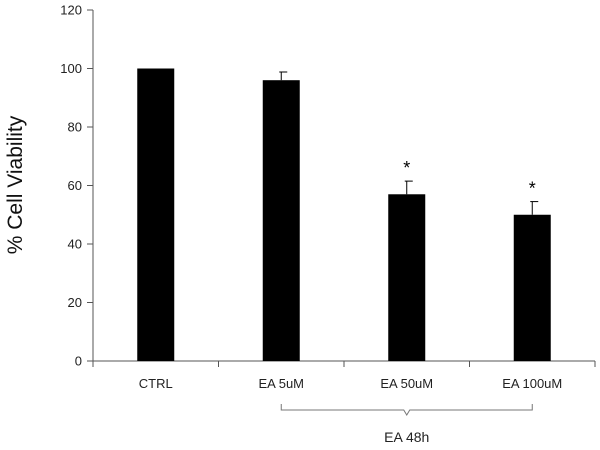  What do you see at coordinates (75, 127) in the screenshot?
I see `y-tick-label: 80` at bounding box center [75, 127].